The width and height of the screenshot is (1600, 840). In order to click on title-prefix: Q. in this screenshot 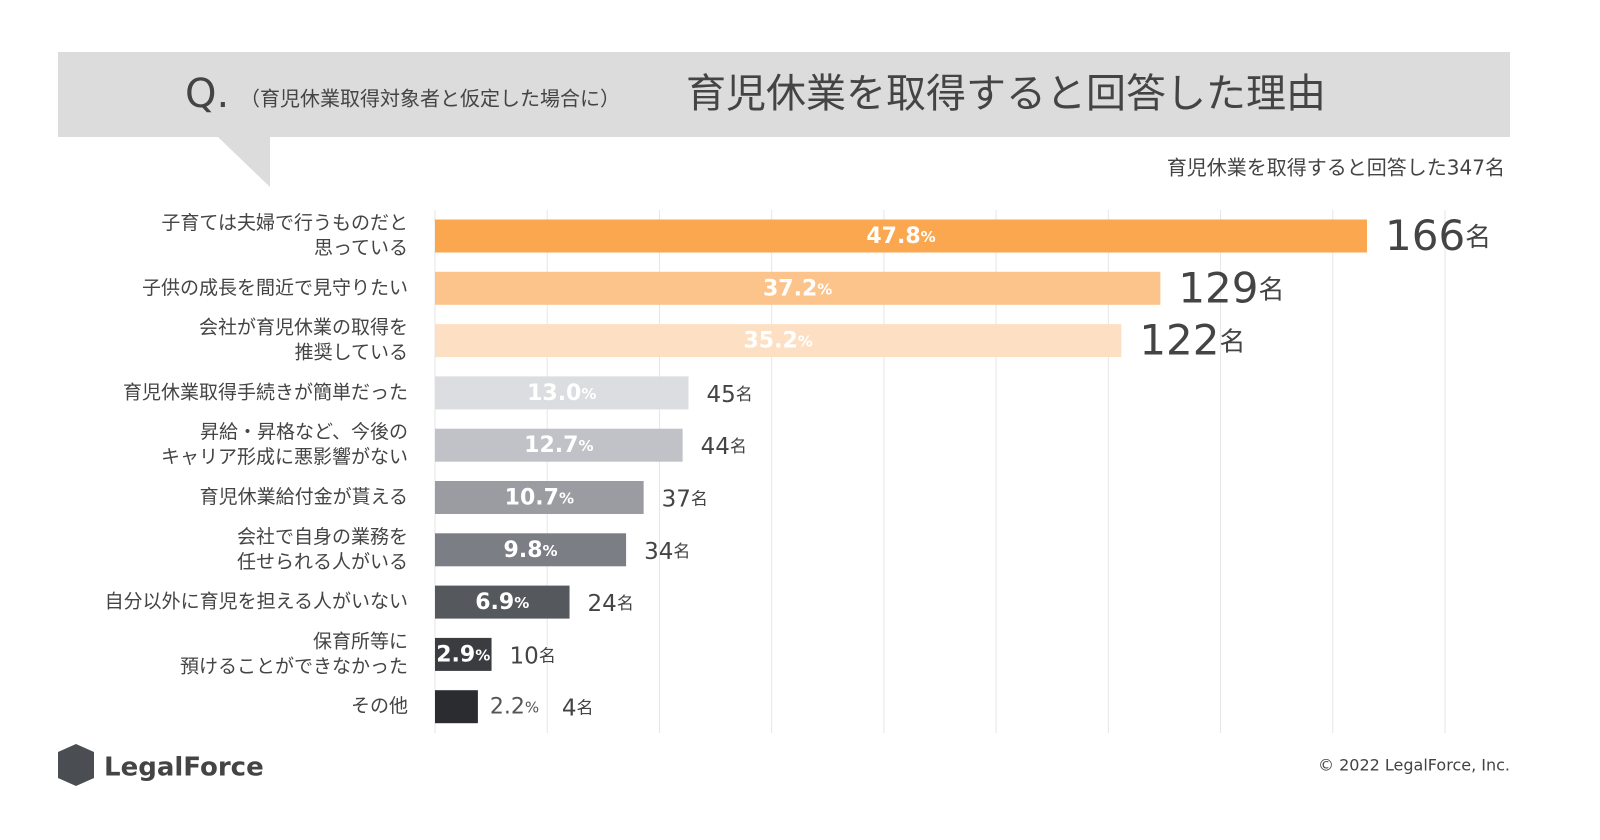, I will do `click(207, 94)`.